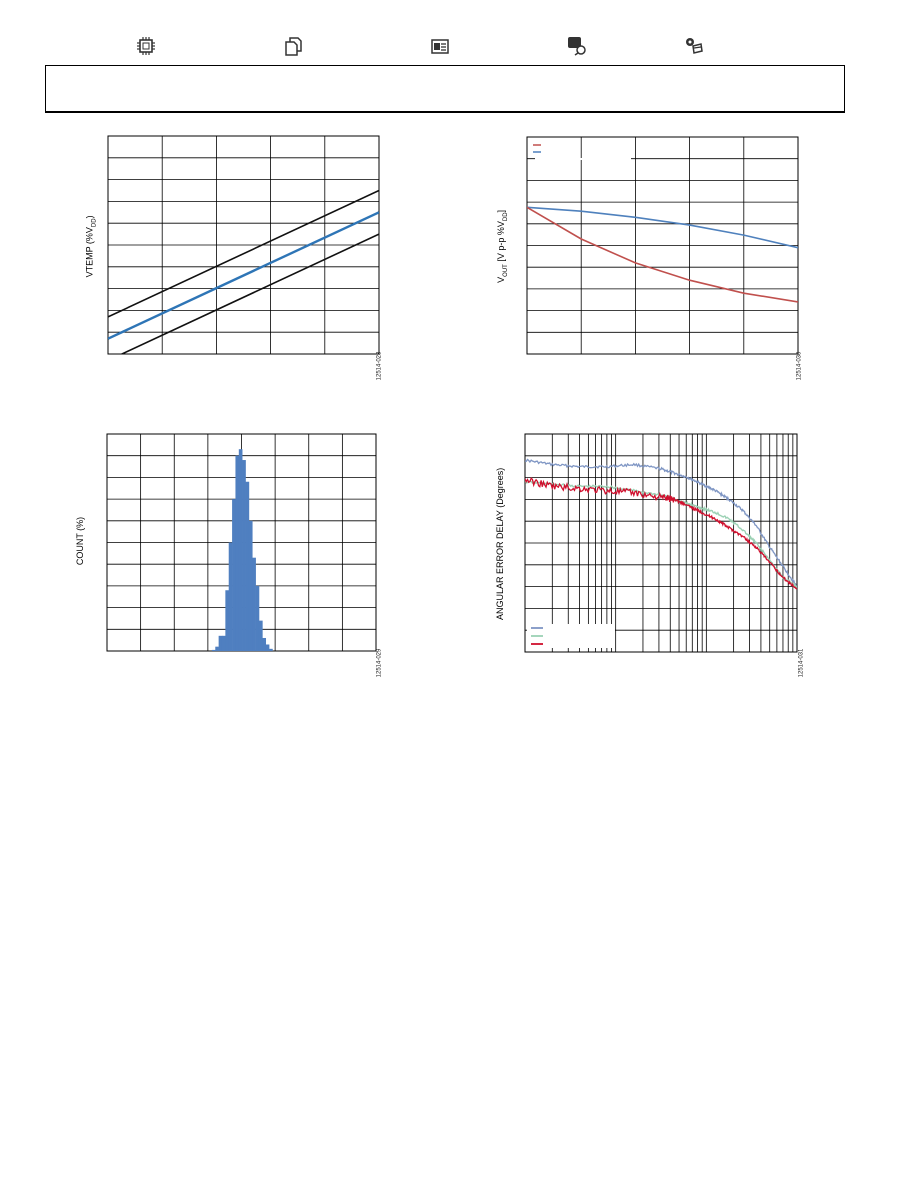  I want to click on sample-buy-icon, so click(694, 46).